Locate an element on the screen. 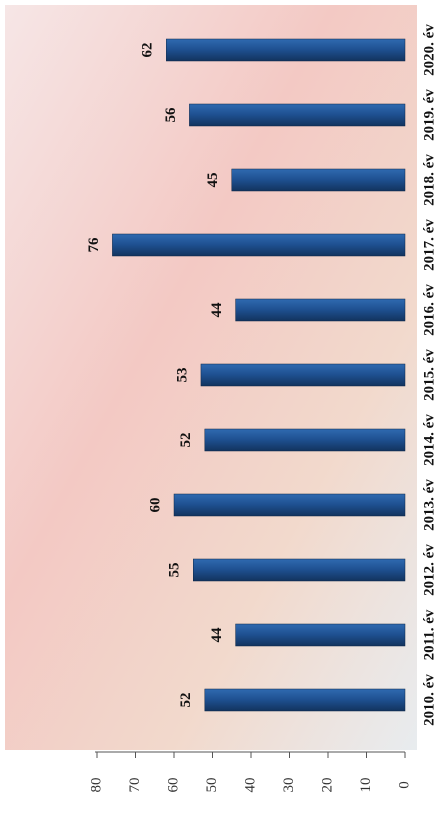 The image size is (443, 822). y-tick-label: 50 is located at coordinates (212, 785).